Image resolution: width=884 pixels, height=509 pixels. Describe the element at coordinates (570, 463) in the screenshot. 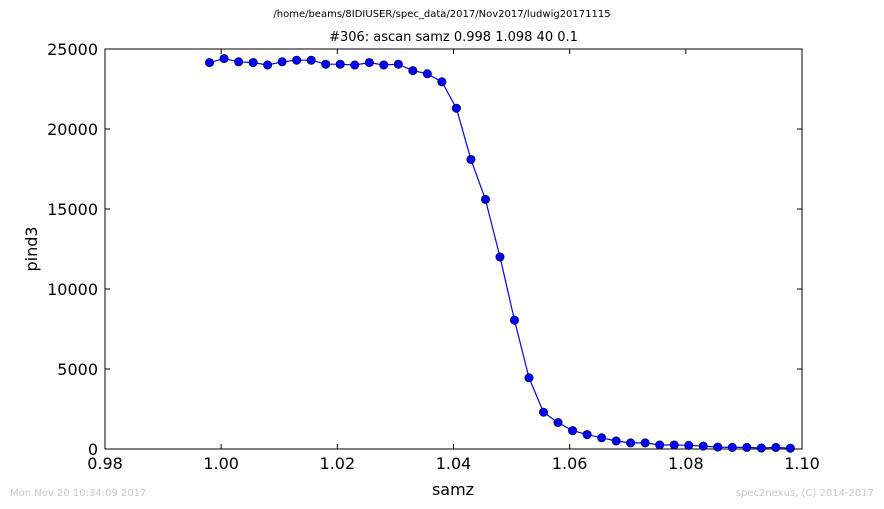

I see `x-tick-label: 1.06` at that location.